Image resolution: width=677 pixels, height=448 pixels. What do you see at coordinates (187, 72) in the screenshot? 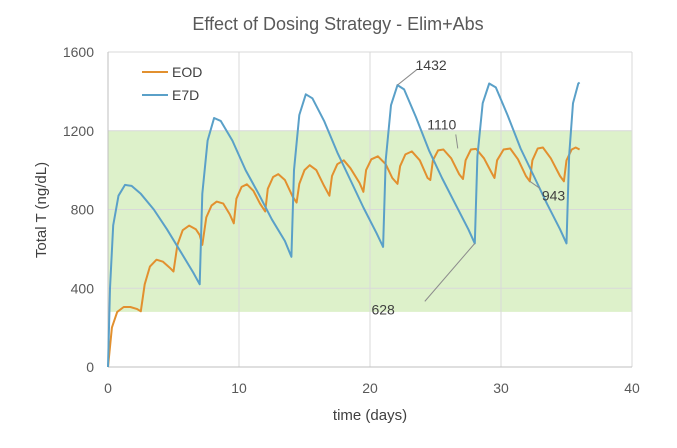
I see `legend-label-eod: EOD` at bounding box center [187, 72].